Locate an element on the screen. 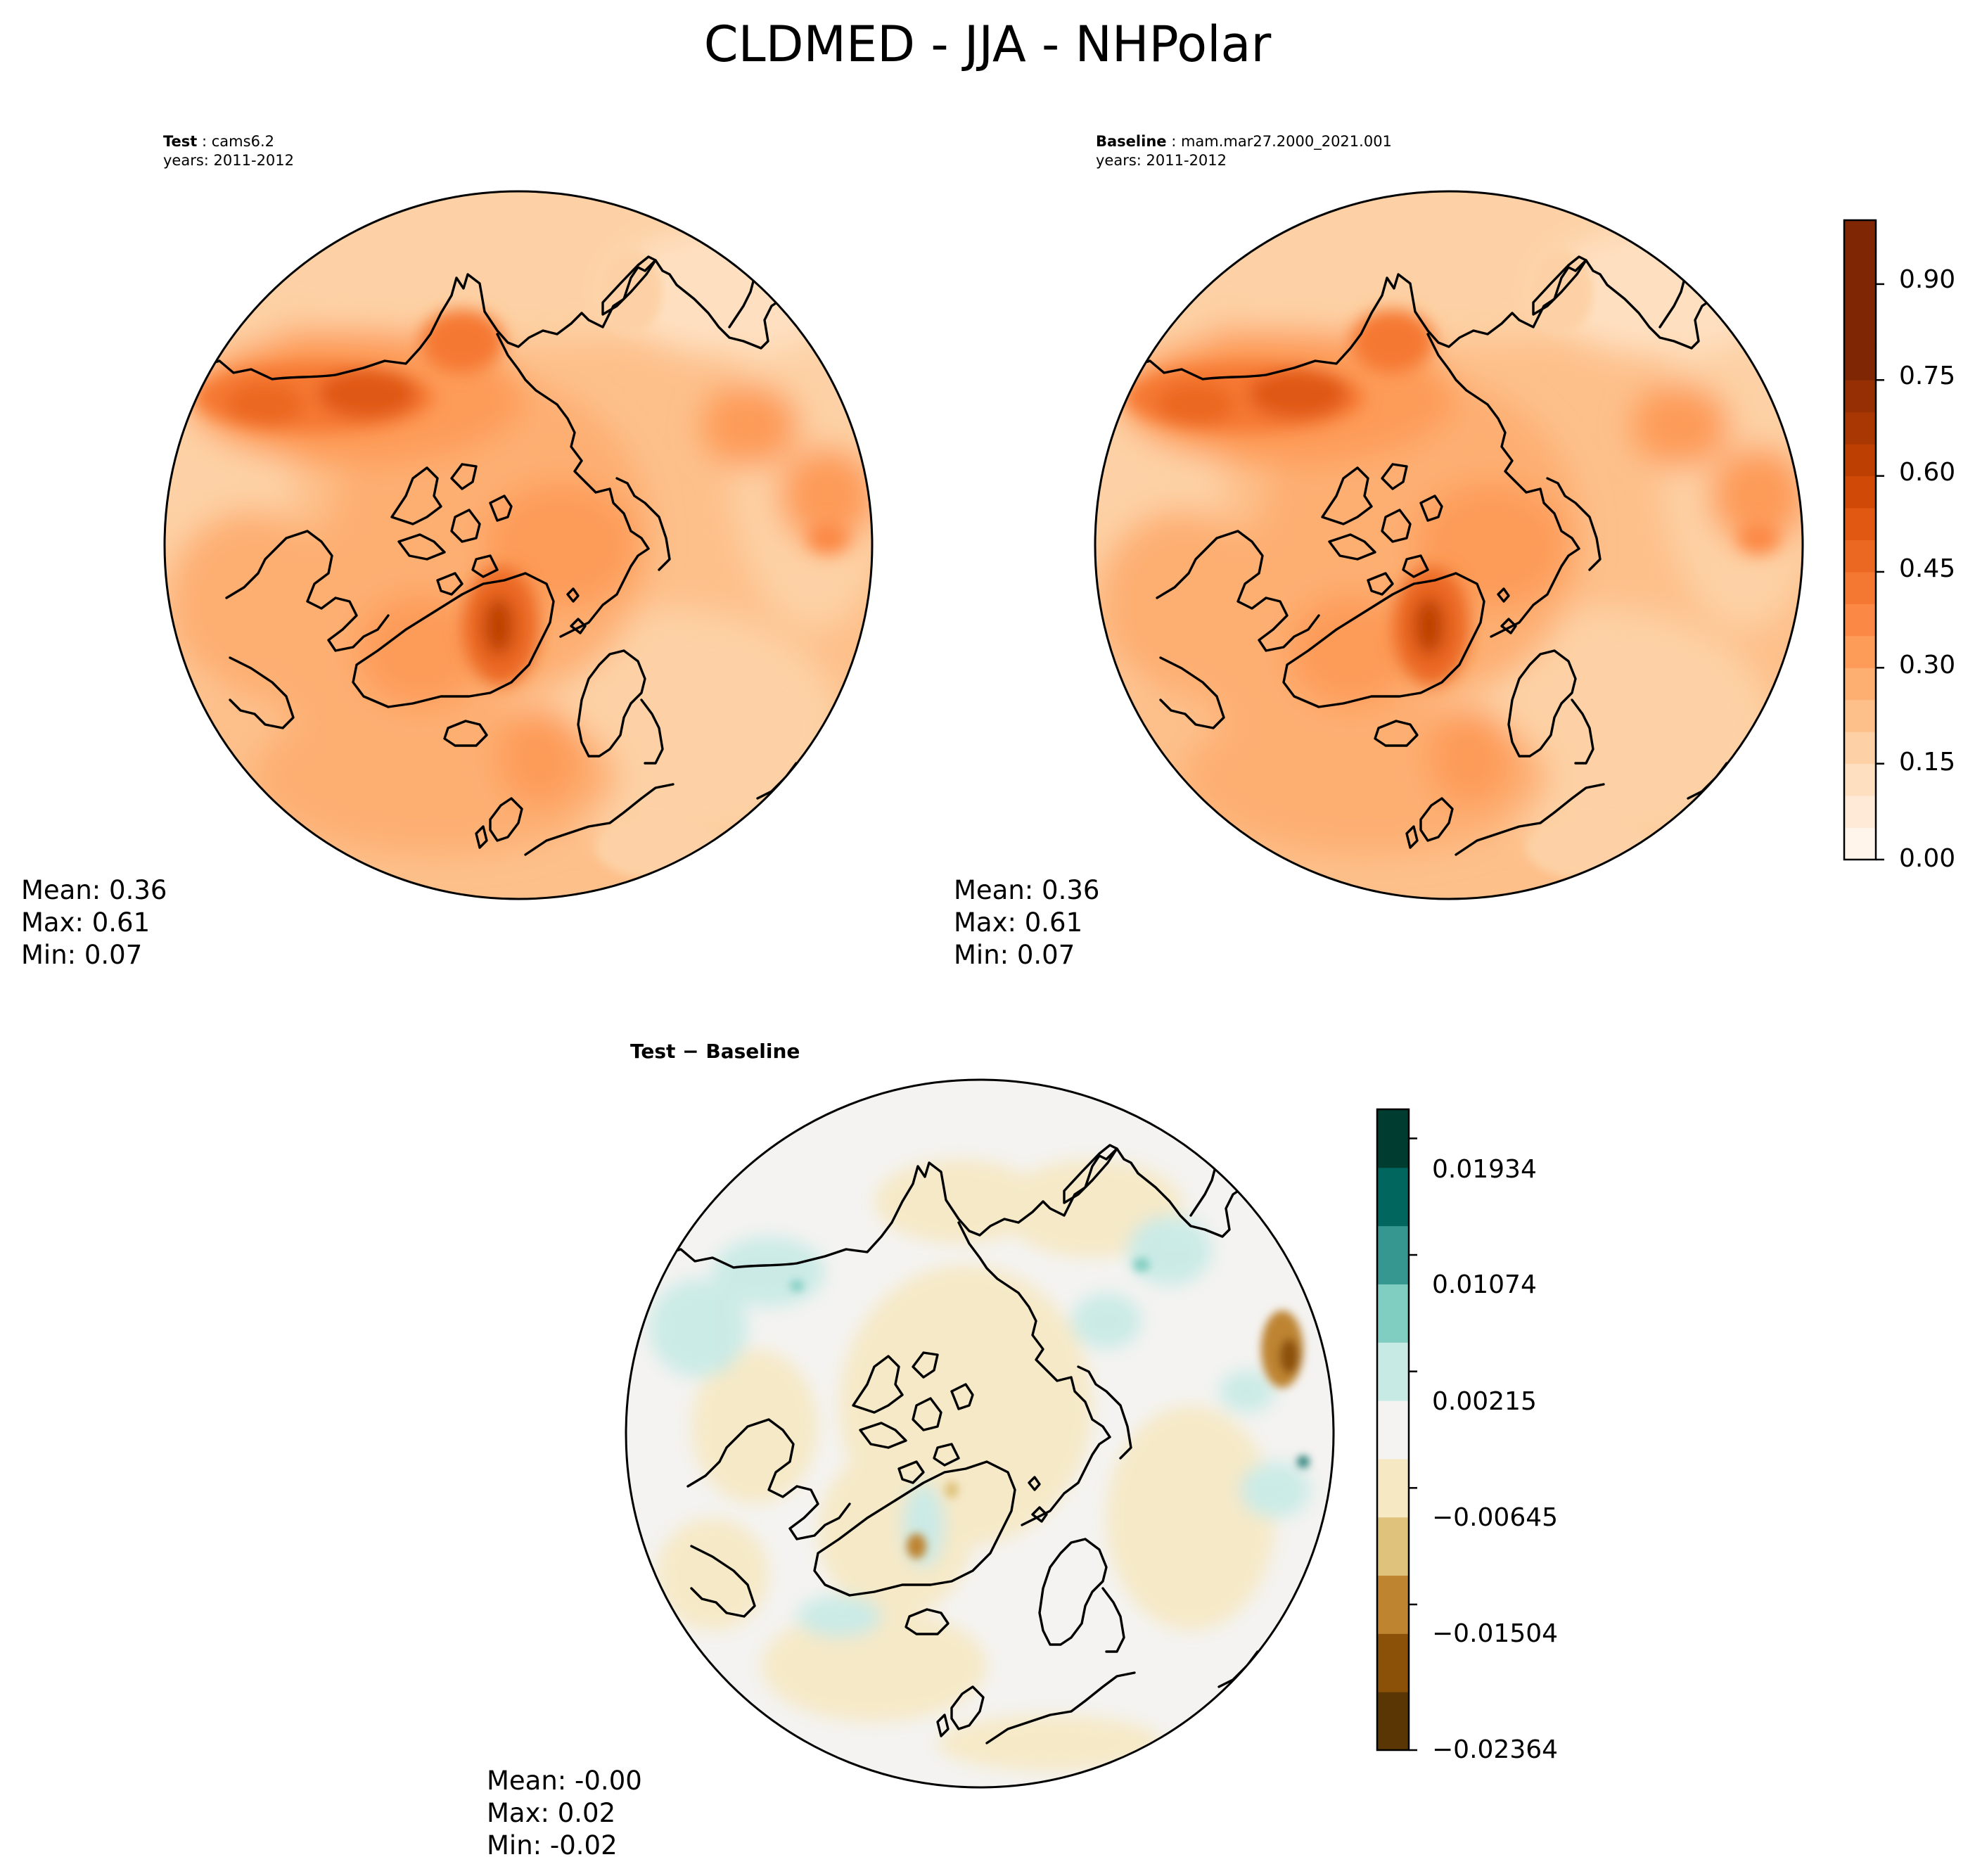 The image size is (1975, 1876). test-mean: Mean: 0.36 is located at coordinates (94, 890).